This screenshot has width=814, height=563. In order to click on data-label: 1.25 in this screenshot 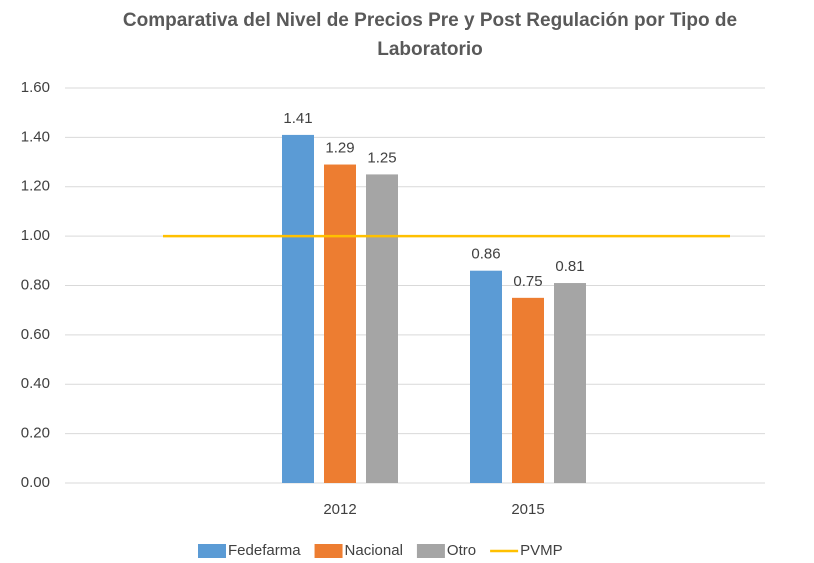, I will do `click(381, 157)`.